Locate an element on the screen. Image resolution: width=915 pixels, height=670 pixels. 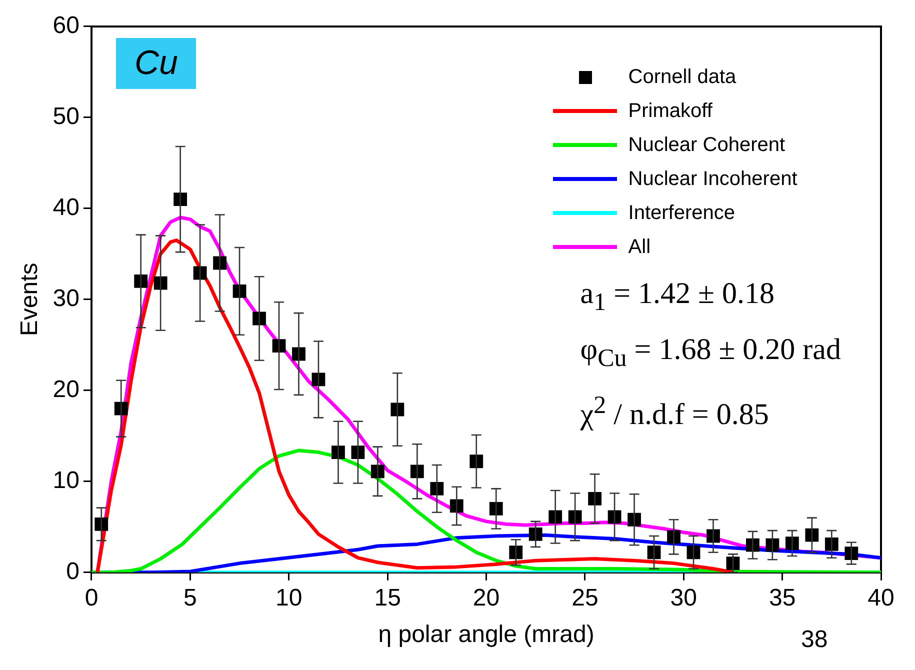
legend-label: Interference is located at coordinates (682, 213).